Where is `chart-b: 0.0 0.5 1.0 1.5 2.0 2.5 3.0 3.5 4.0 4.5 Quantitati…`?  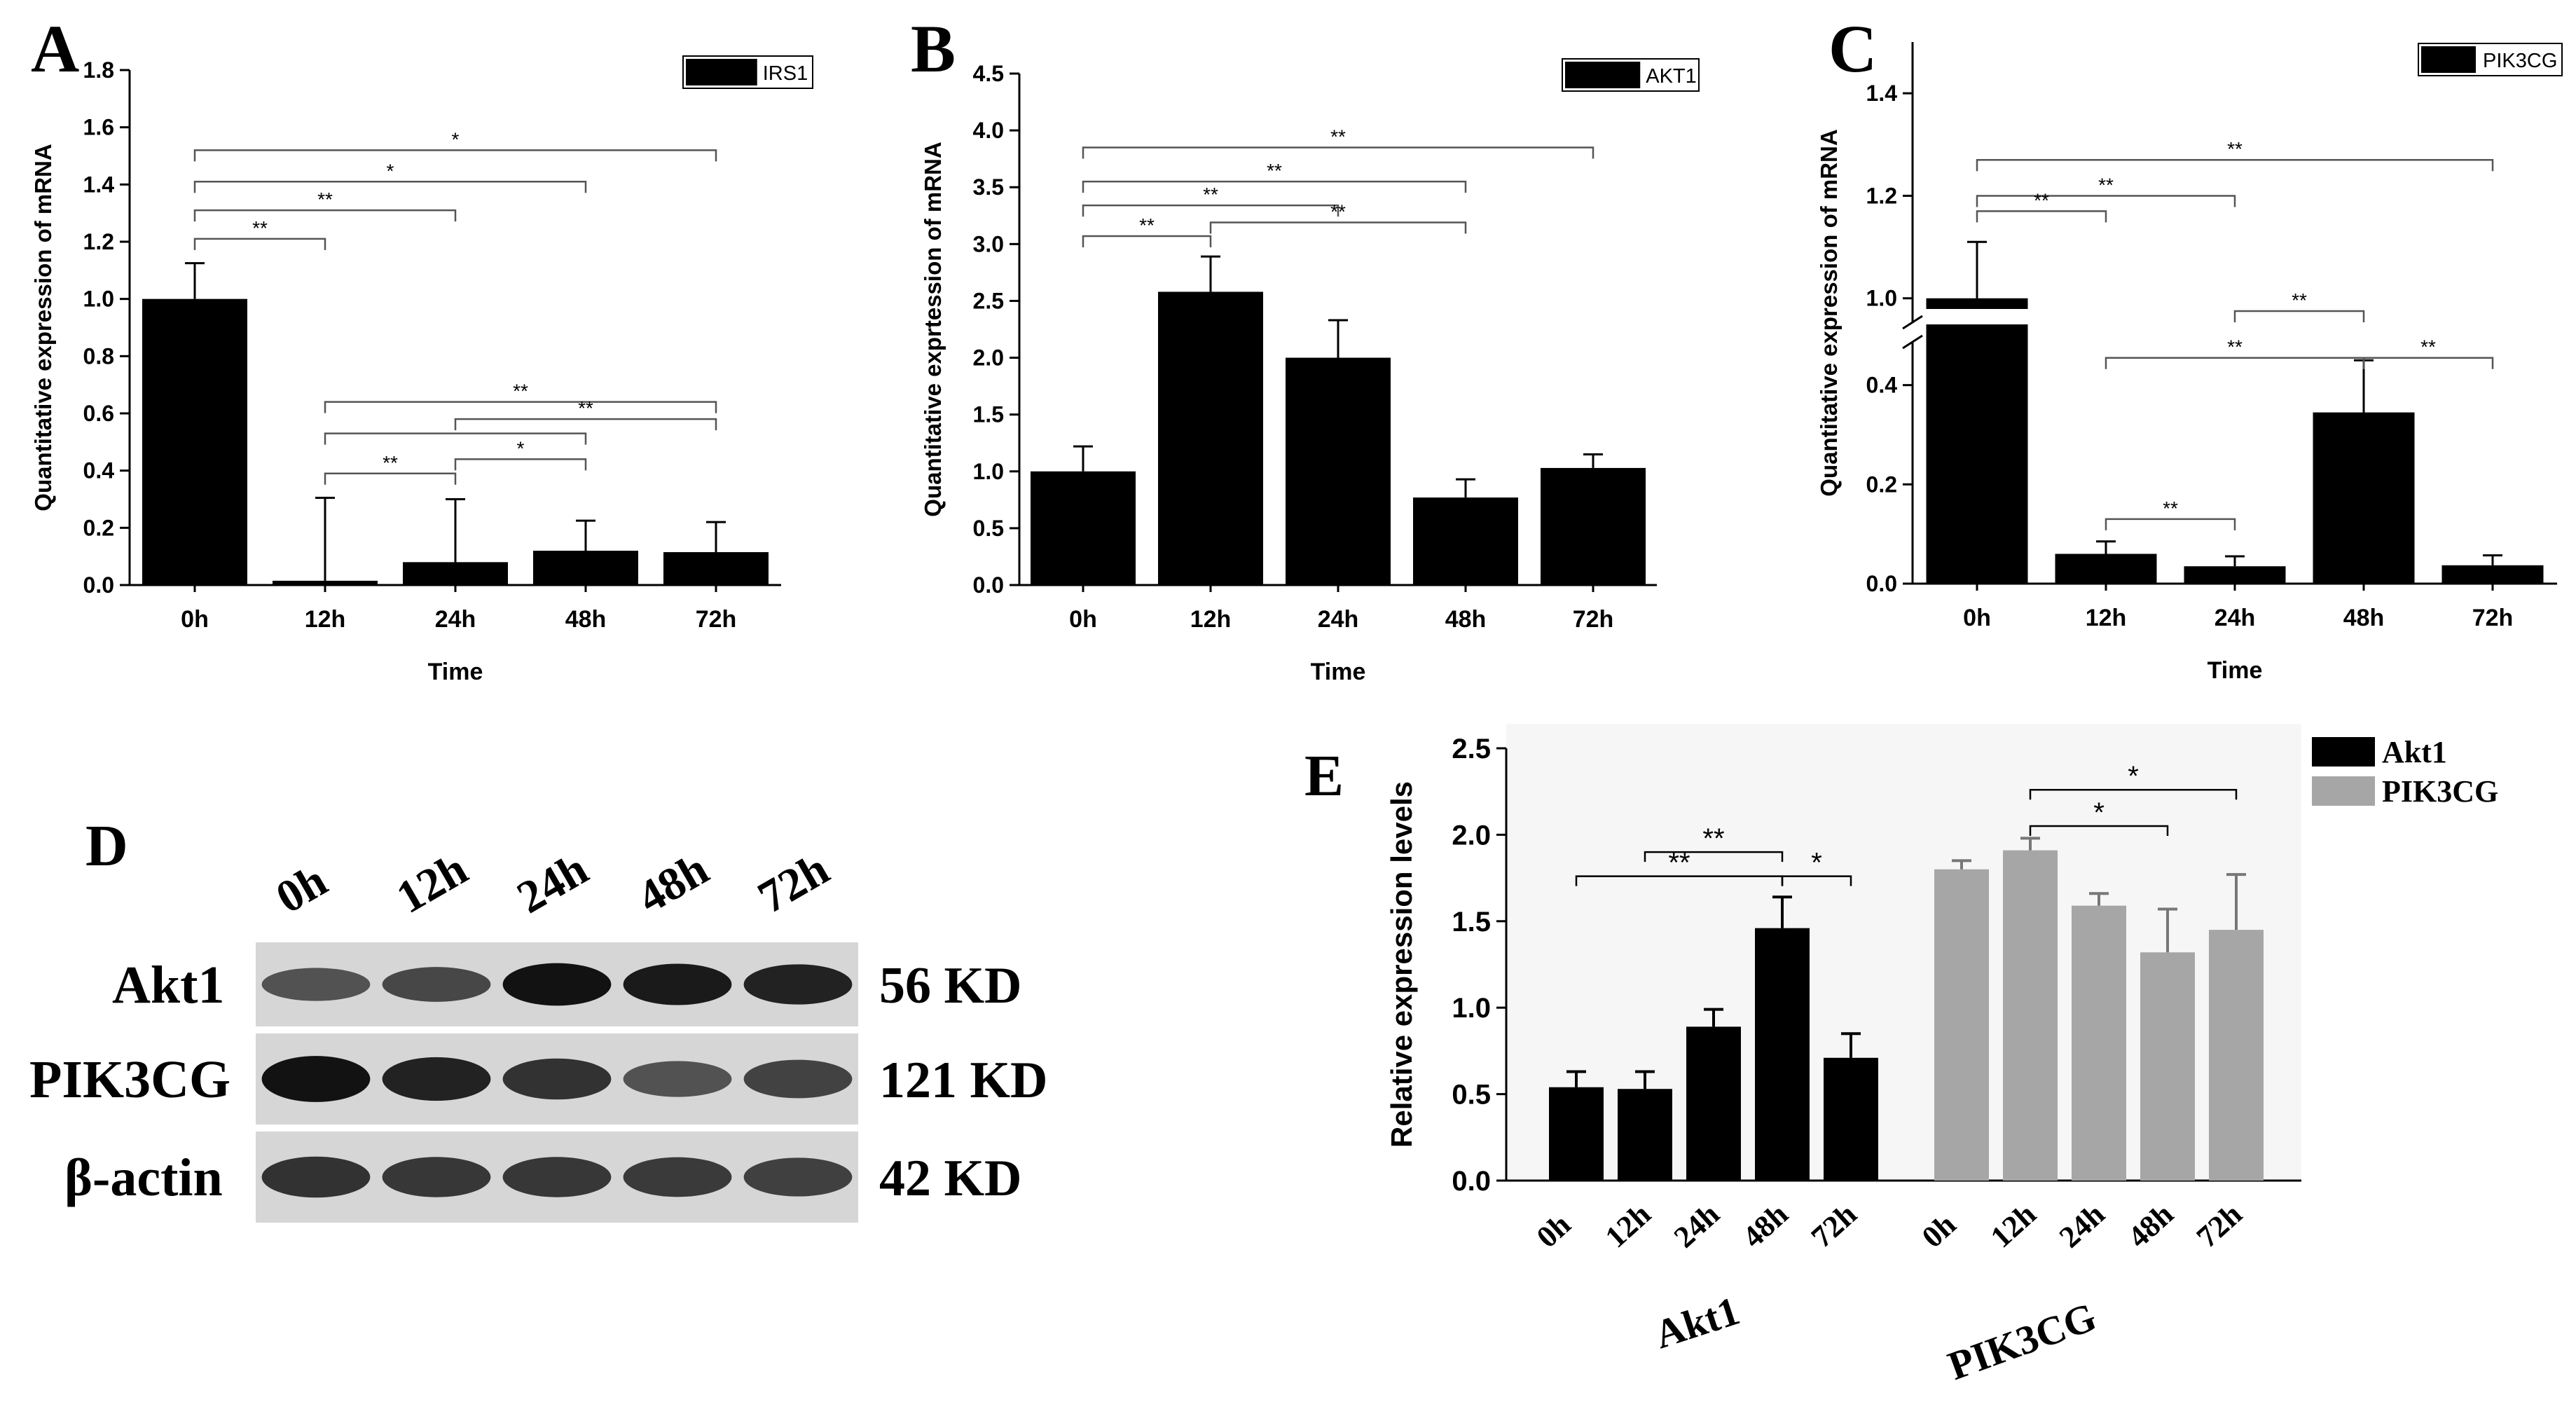
chart-b: 0.0 0.5 1.0 1.5 2.0 2.5 3.0 3.5 4.0 4.5 Quantitati… is located at coordinates (1310, 371).